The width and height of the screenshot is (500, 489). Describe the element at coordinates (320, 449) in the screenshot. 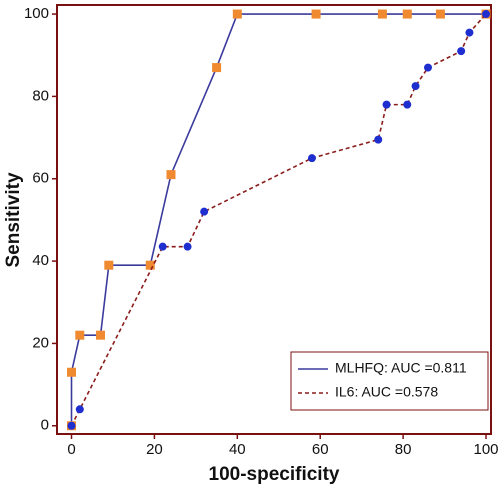

I see `x-tick-label: 60` at that location.